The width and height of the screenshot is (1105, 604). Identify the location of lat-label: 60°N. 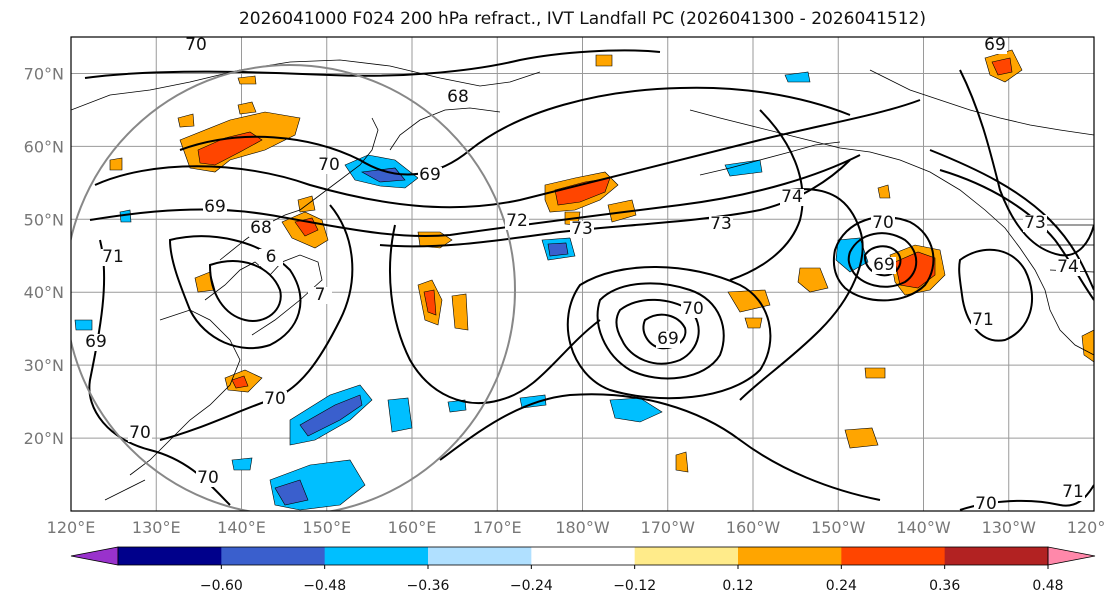
(44, 146).